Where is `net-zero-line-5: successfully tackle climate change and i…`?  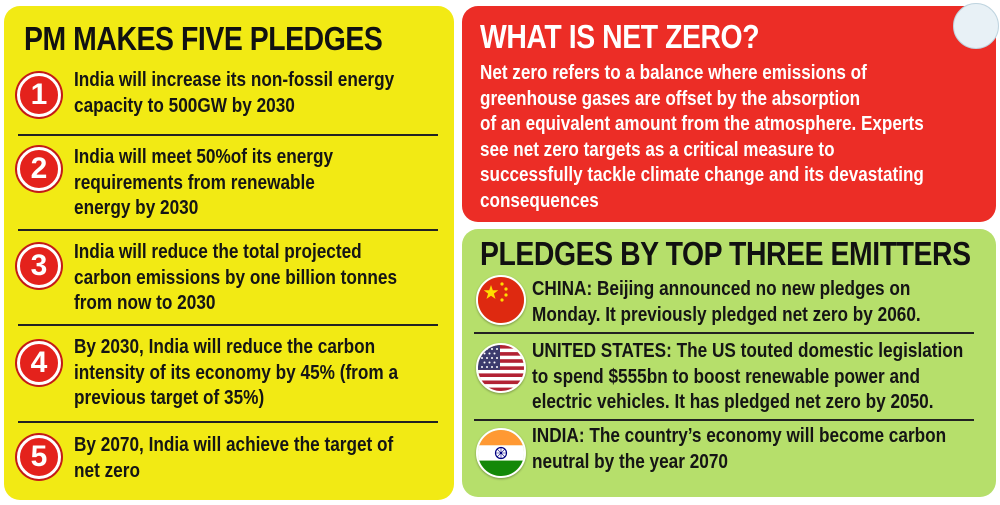
net-zero-line-5: successfully tackle climate change and i… is located at coordinates (702, 175).